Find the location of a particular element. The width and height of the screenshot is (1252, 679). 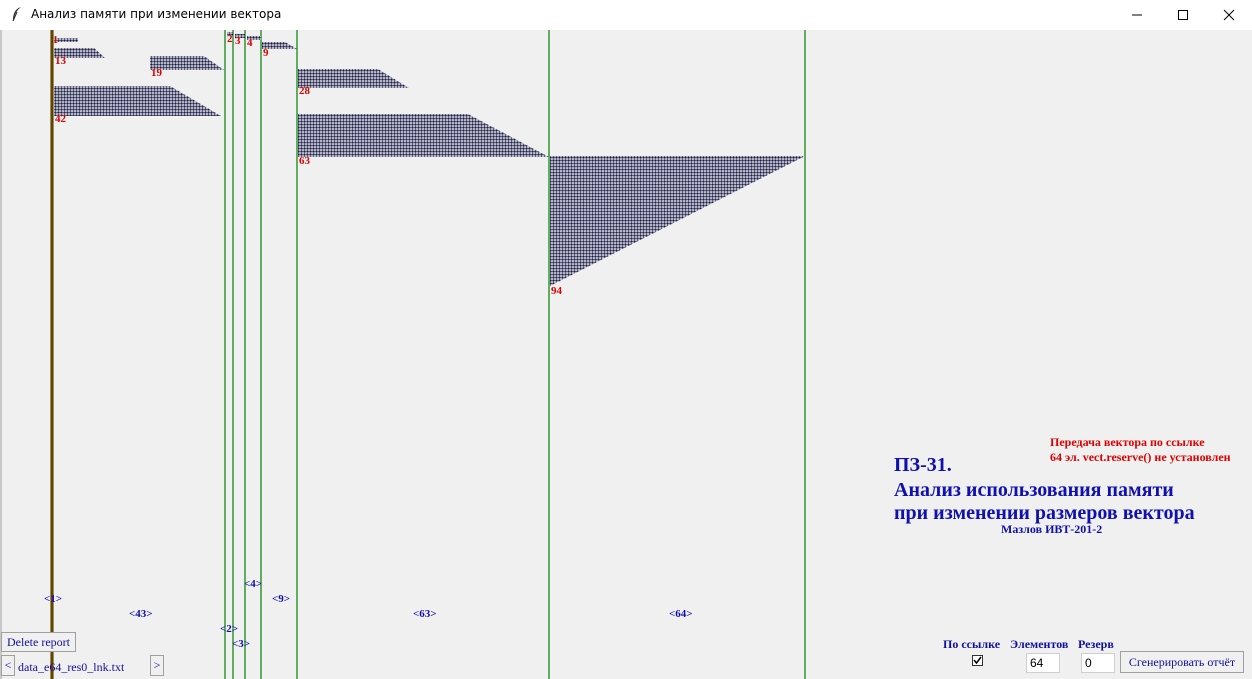

top-label: 3 is located at coordinates (238, 41).